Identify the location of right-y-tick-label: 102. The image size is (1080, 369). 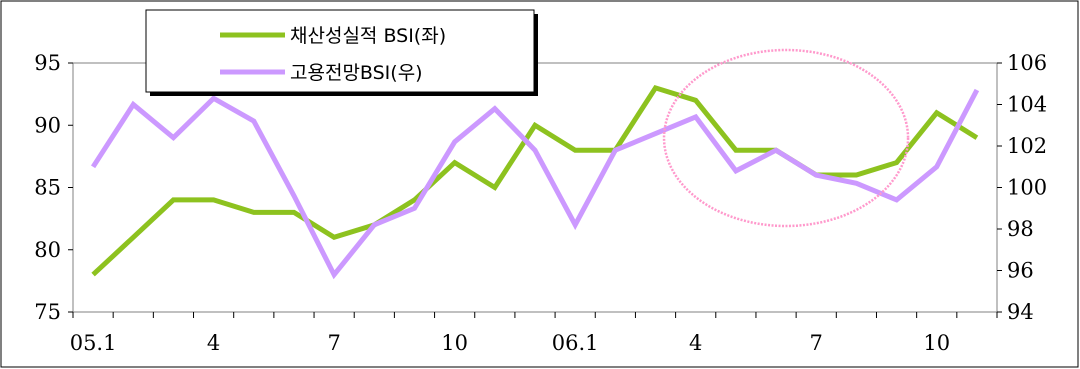
(1027, 146).